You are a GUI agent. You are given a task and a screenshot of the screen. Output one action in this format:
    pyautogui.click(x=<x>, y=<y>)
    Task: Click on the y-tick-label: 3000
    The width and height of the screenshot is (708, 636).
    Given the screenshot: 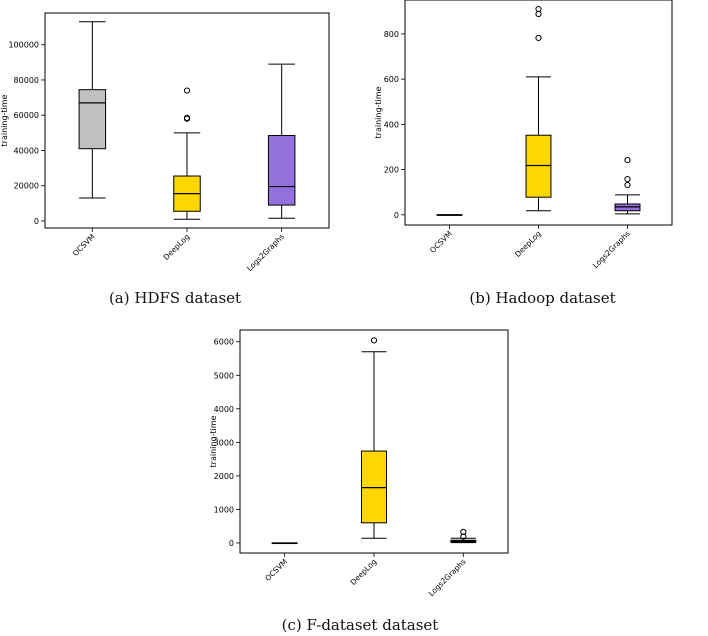 What is the action you would take?
    pyautogui.click(x=224, y=442)
    